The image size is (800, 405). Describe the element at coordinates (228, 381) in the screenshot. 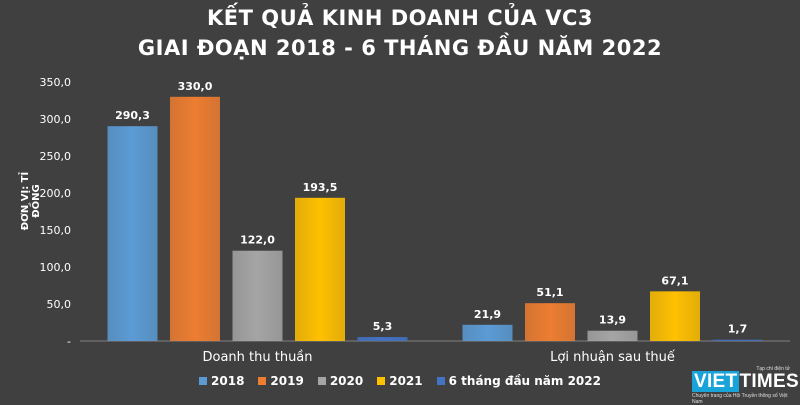

I see `legend-label: 2018` at that location.